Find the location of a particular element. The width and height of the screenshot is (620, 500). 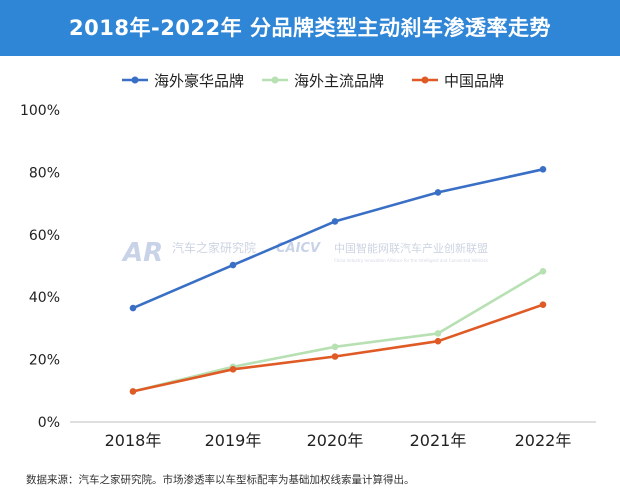

legend-label-2: 海外主流品牌 is located at coordinates (339, 81).